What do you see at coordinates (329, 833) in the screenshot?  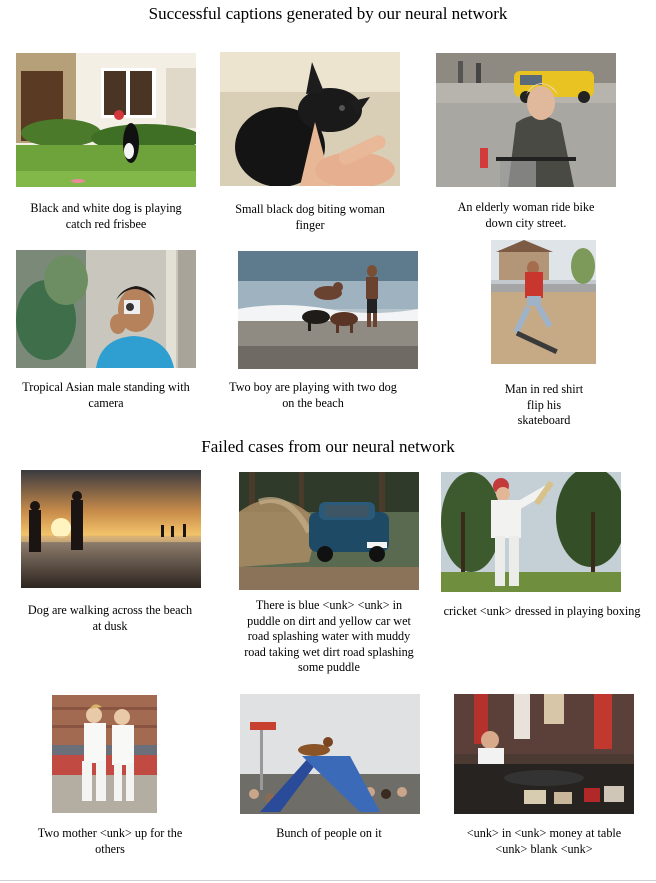 I see `caption-failed-5: Bunch of people on it` at bounding box center [329, 833].